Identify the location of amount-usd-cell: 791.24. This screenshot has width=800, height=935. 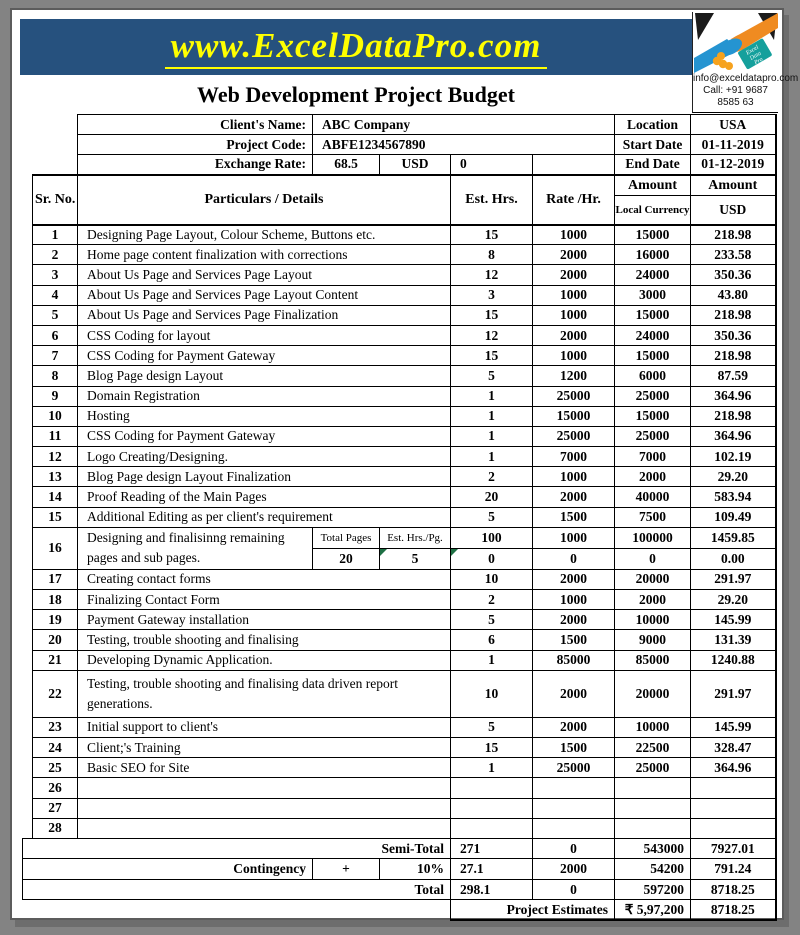
(733, 869).